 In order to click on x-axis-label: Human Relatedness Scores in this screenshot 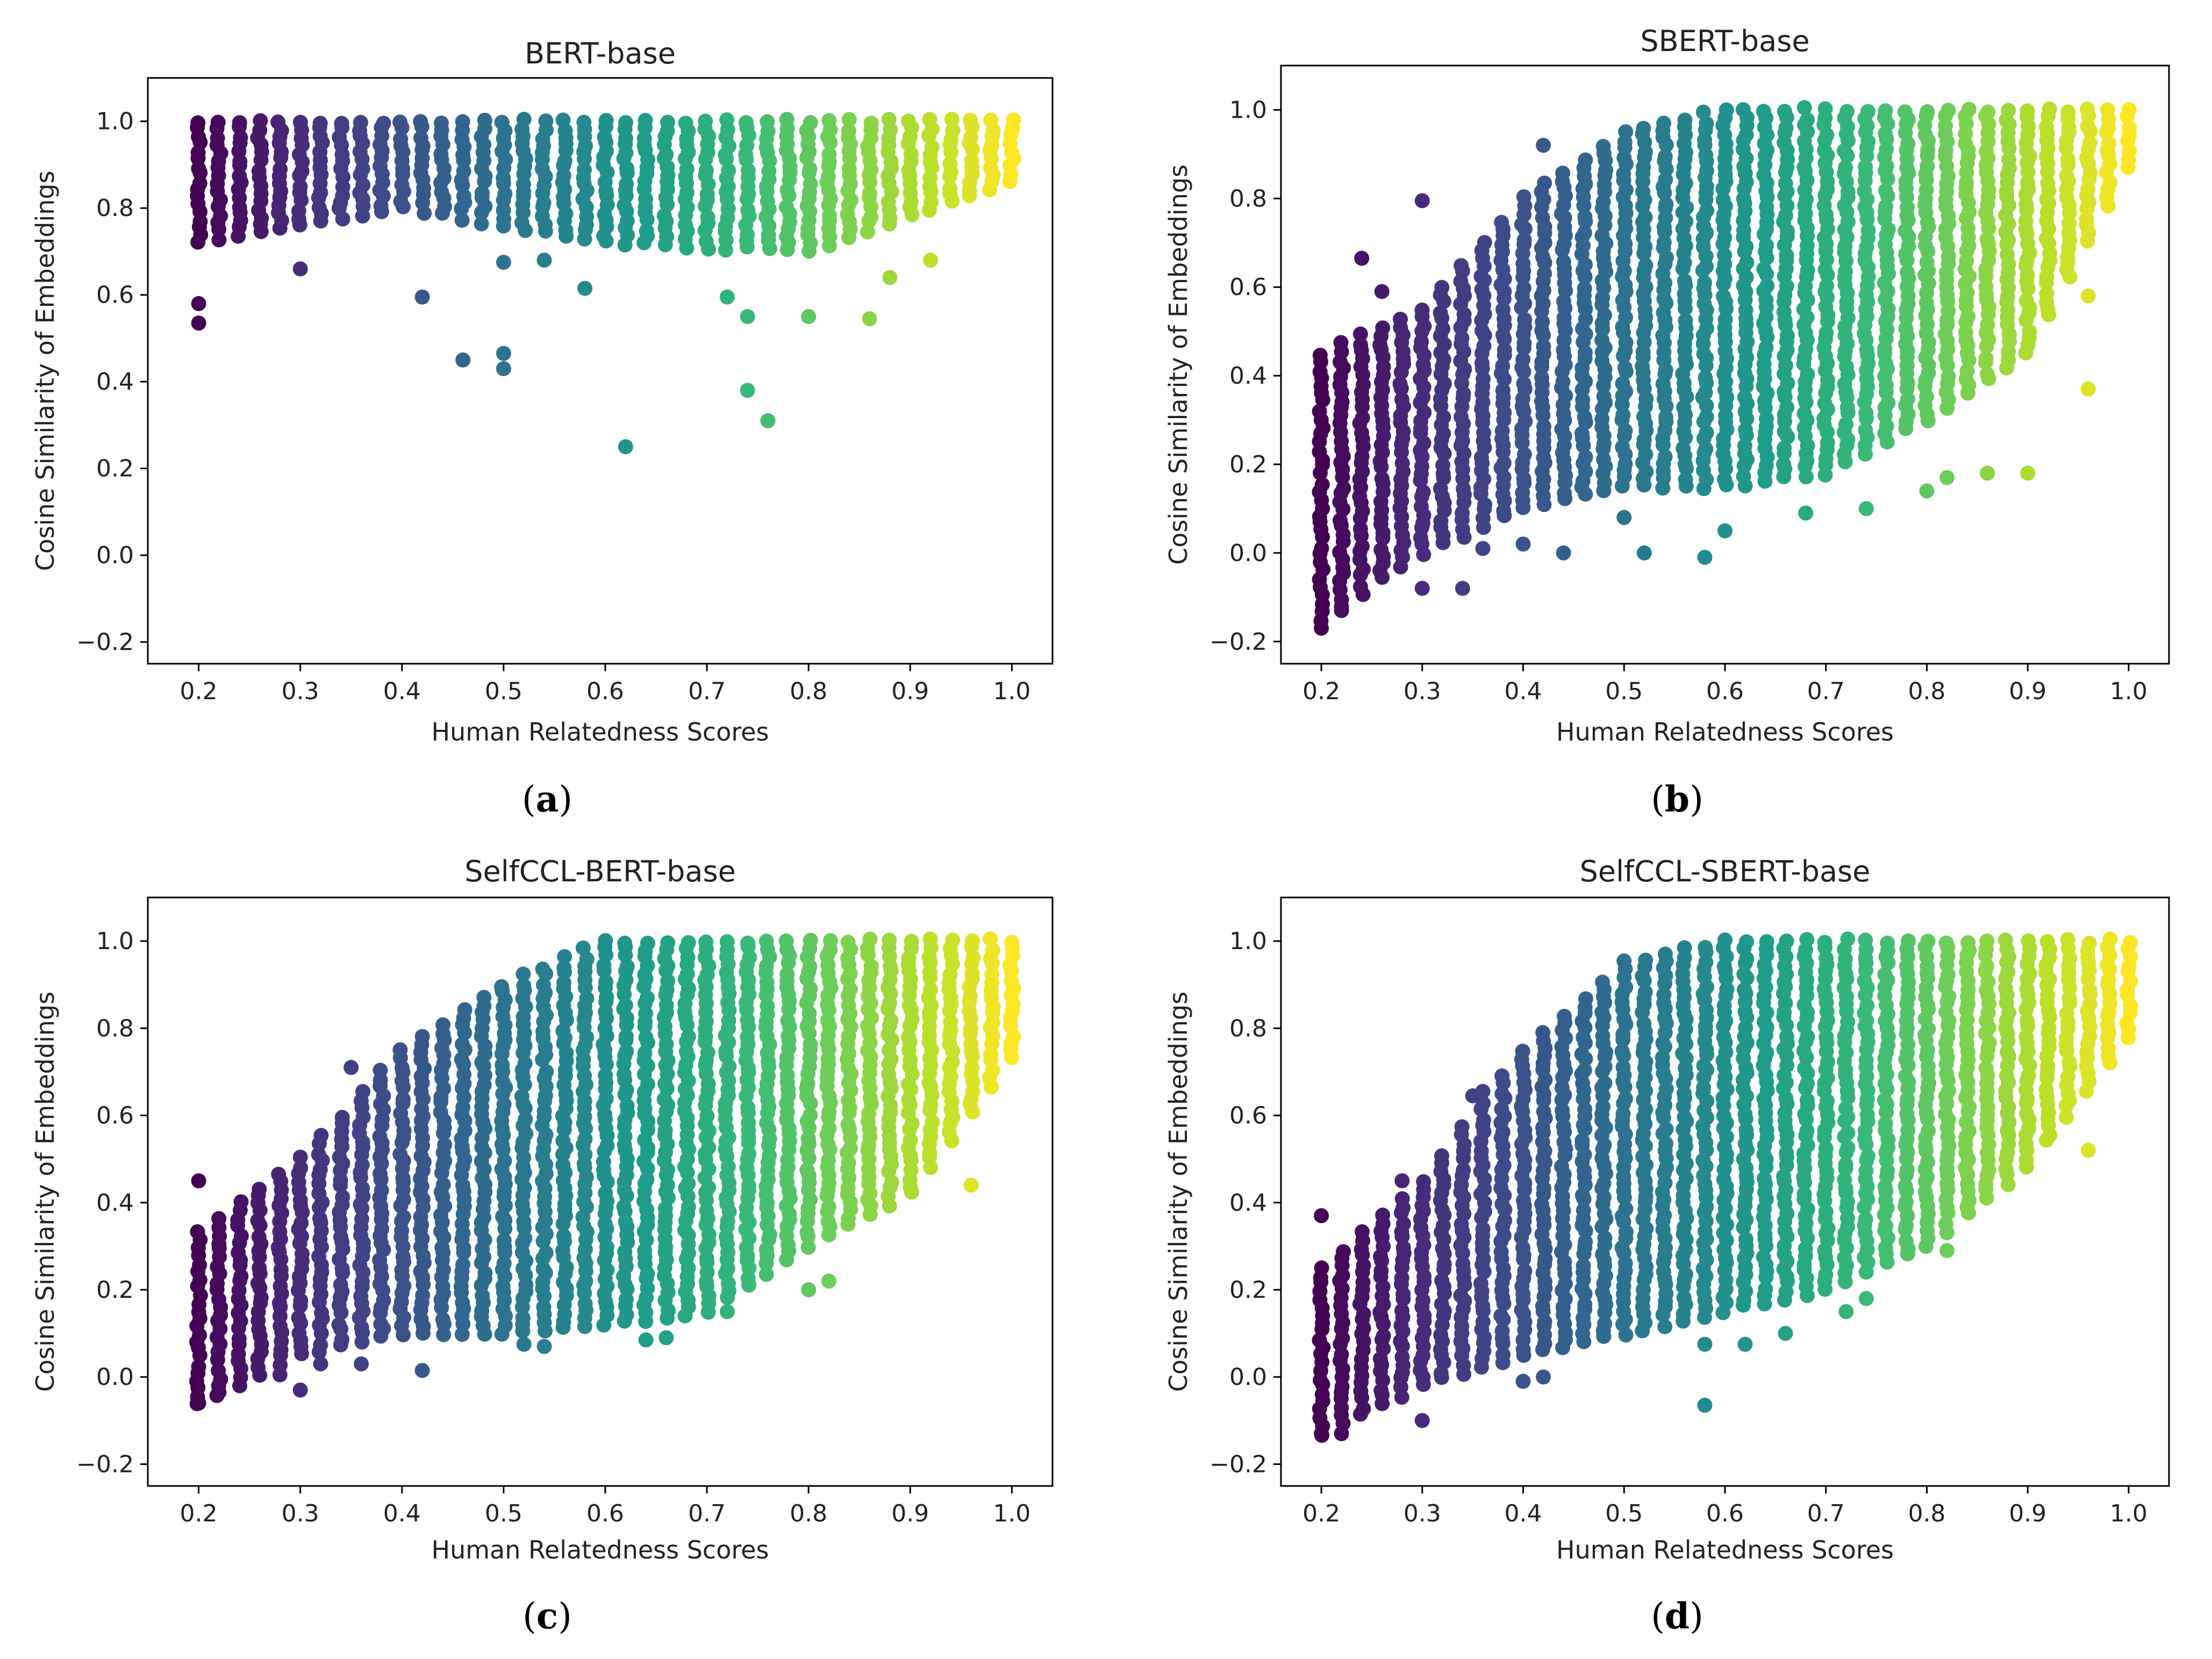, I will do `click(600, 731)`.